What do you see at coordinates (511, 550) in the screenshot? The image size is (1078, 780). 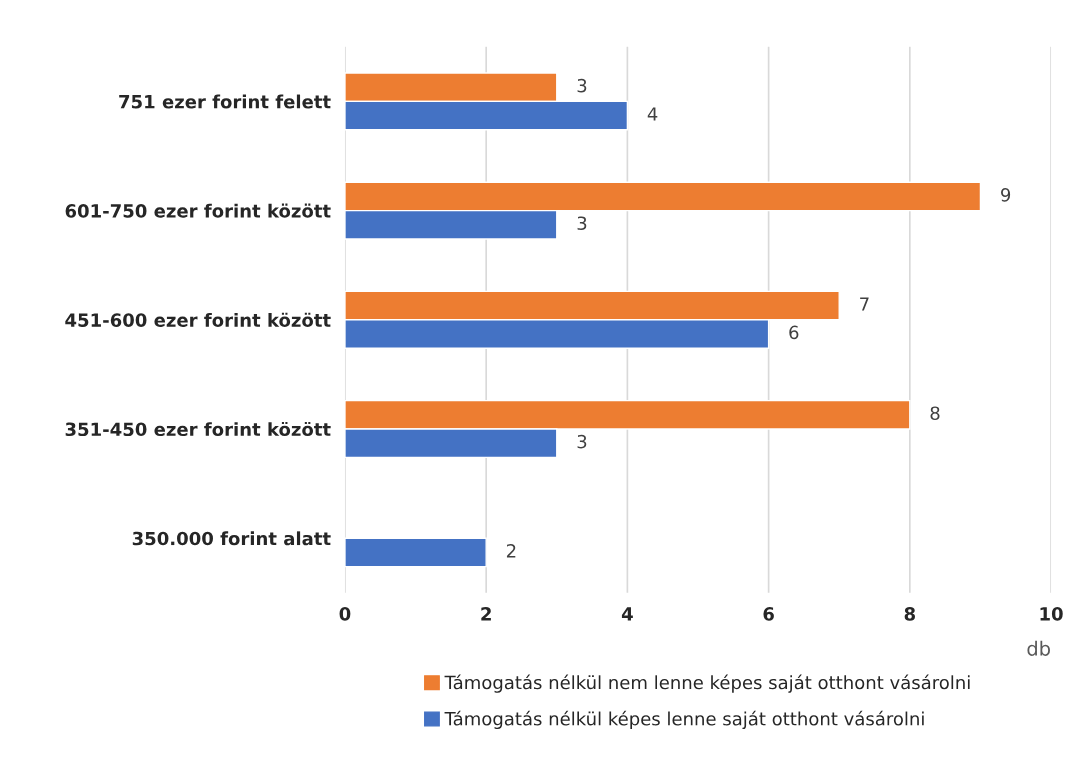 I see `data-label: 2` at bounding box center [511, 550].